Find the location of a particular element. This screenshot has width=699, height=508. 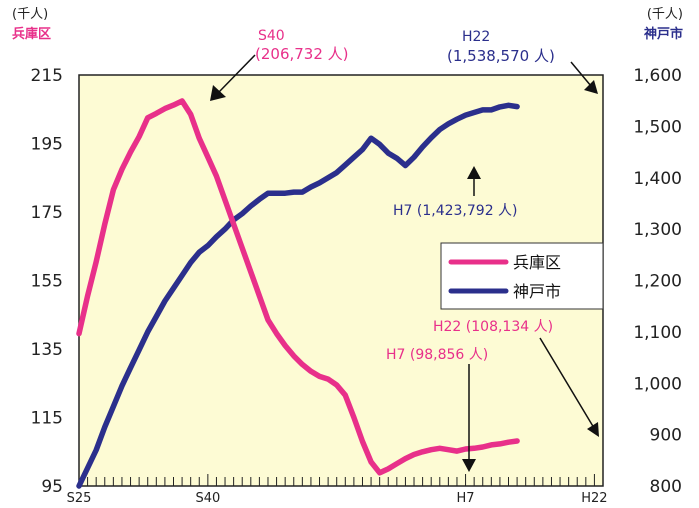

annotation-kobe-h22-arrow-line is located at coordinates (581, 74).